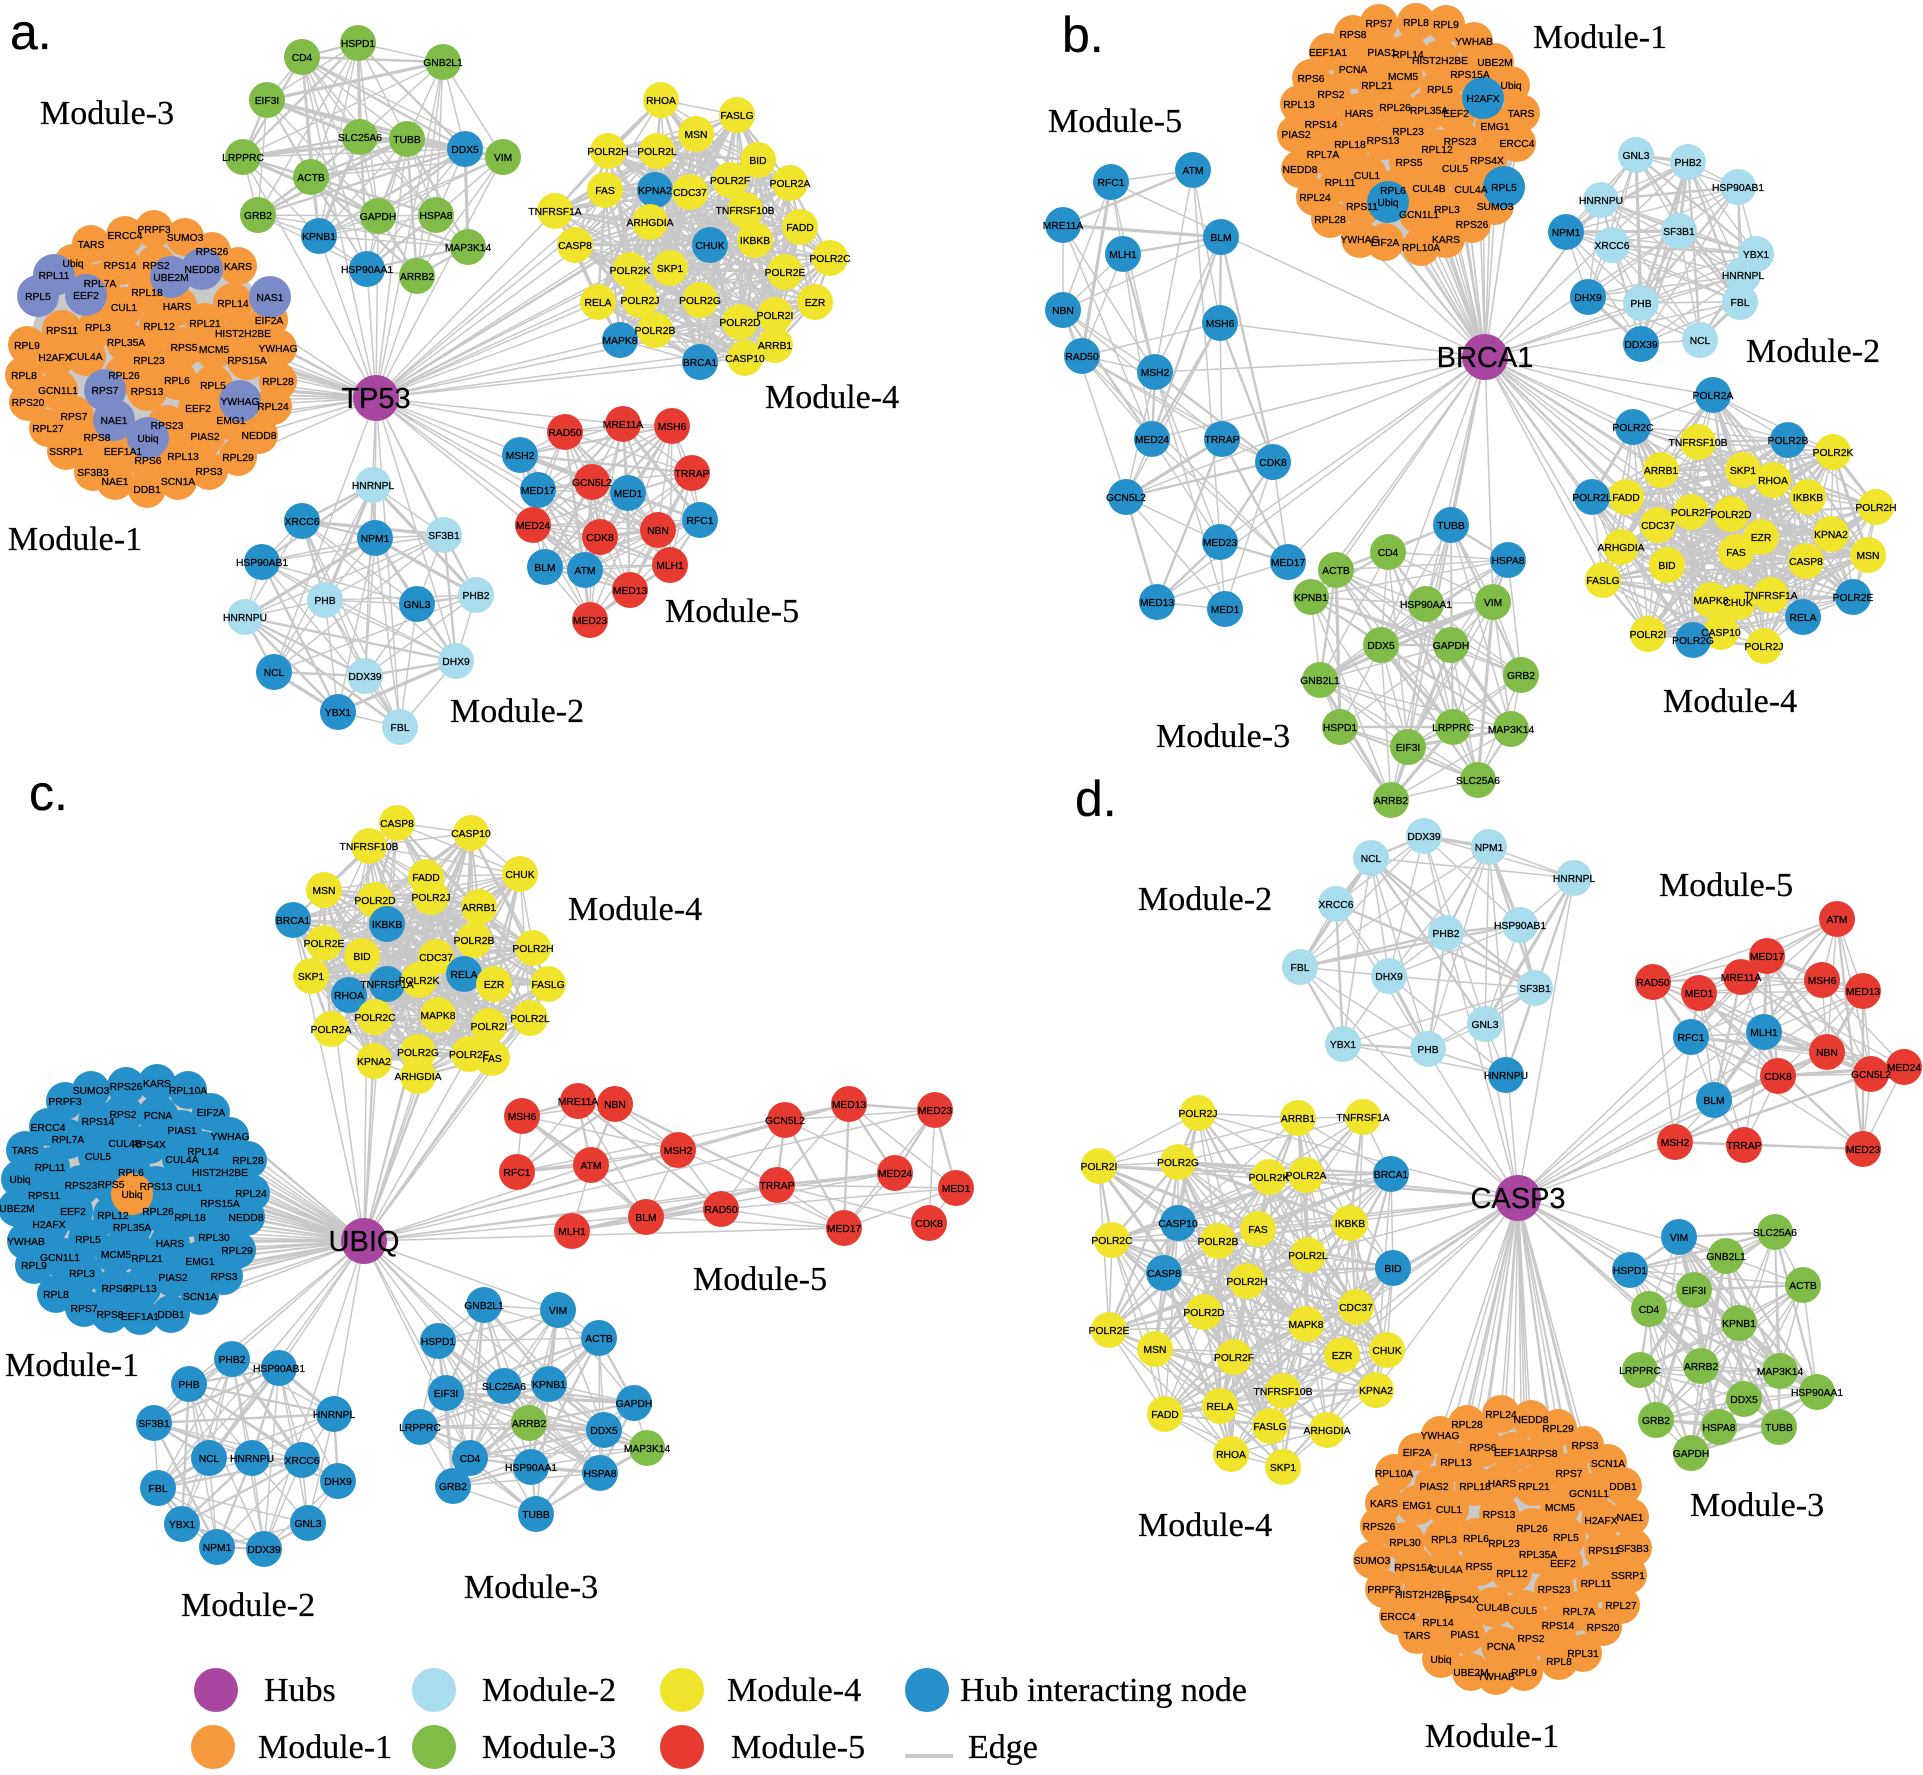  I want to click on svg-text: PHB2, so click(1688, 163).